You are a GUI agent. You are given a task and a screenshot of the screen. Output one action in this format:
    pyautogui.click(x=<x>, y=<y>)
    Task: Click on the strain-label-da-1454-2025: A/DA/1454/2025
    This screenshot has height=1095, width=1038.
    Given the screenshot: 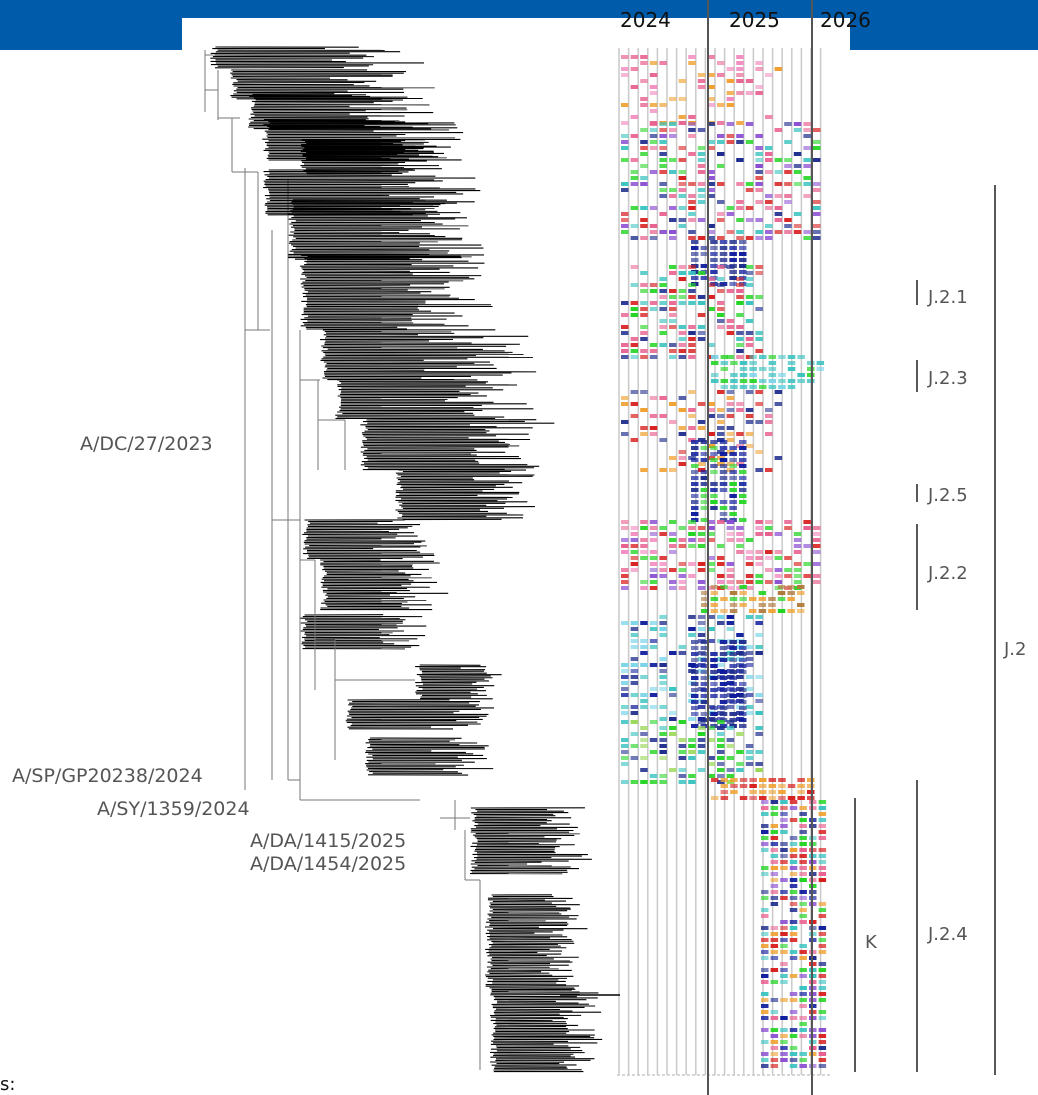 What is the action you would take?
    pyautogui.click(x=328, y=864)
    